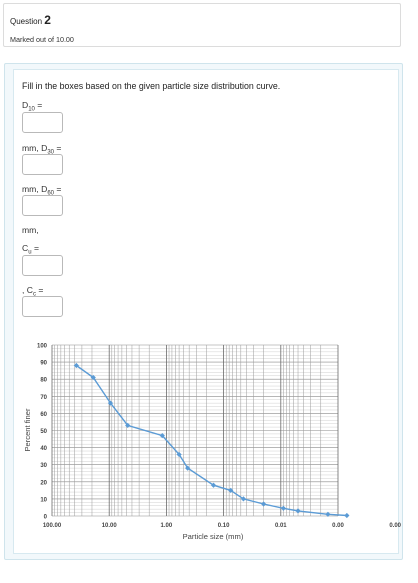 This screenshot has width=418, height=583. I want to click on cc-label: , Cc =, so click(33, 291).